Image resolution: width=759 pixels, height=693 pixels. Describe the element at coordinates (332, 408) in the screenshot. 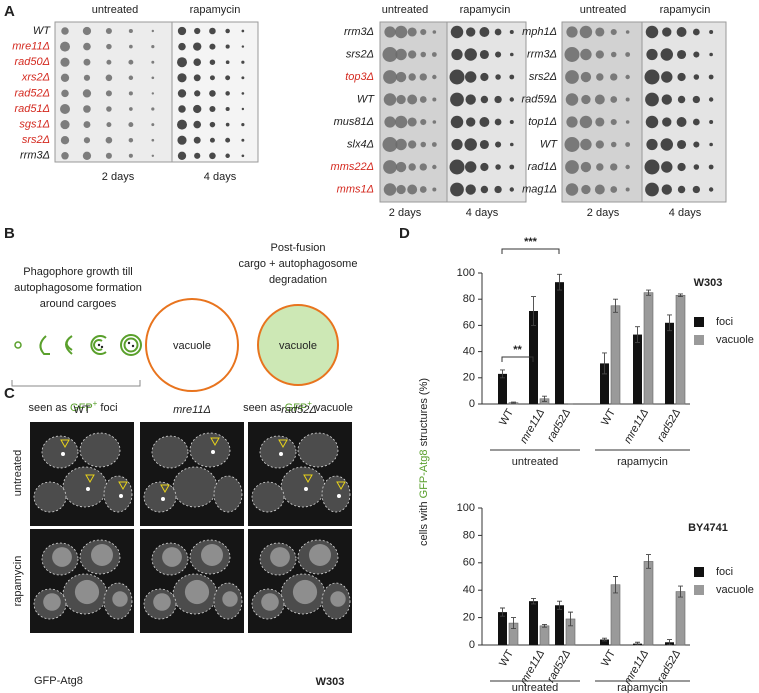

I see `caption-part: vacuole` at that location.